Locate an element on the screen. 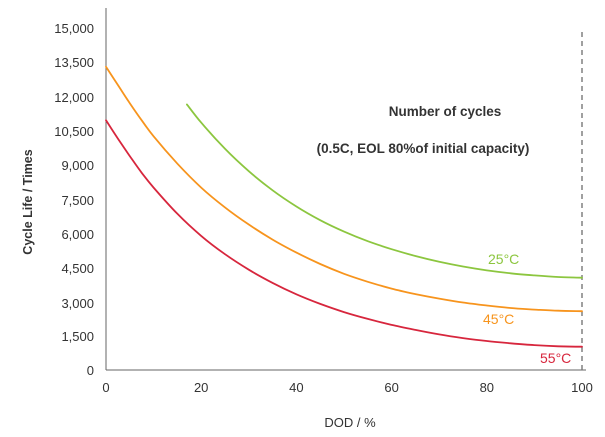 The height and width of the screenshot is (437, 605). y-tick-label: 10,500 is located at coordinates (74, 131).